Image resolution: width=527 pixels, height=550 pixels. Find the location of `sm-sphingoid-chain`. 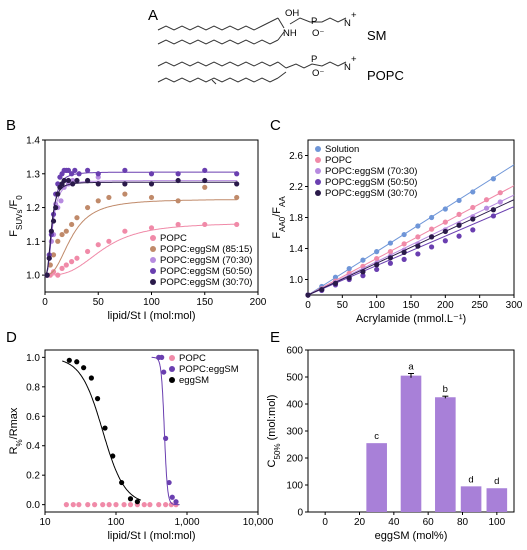

sm-sphingoid-chain is located at coordinates (214, 26).